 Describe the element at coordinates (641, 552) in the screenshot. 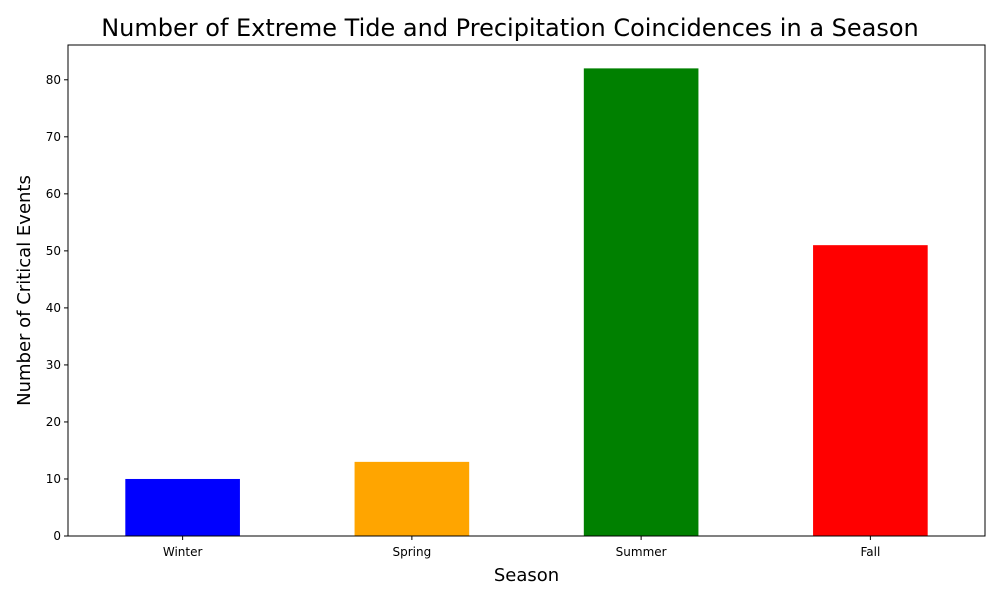

I see `x-tick-label: Summer` at that location.